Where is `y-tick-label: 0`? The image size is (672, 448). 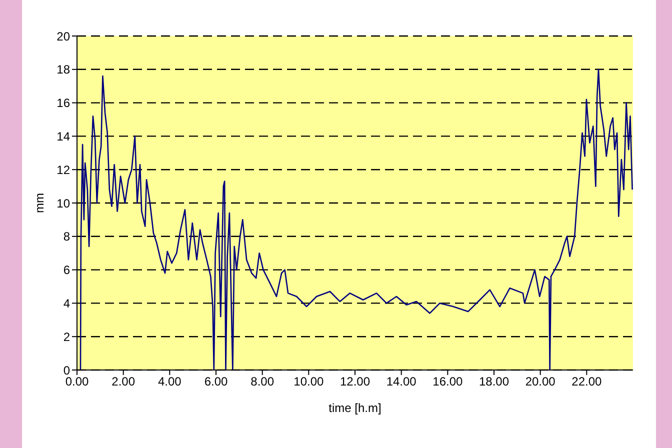
y-tick-label: 0 is located at coordinates (66, 370).